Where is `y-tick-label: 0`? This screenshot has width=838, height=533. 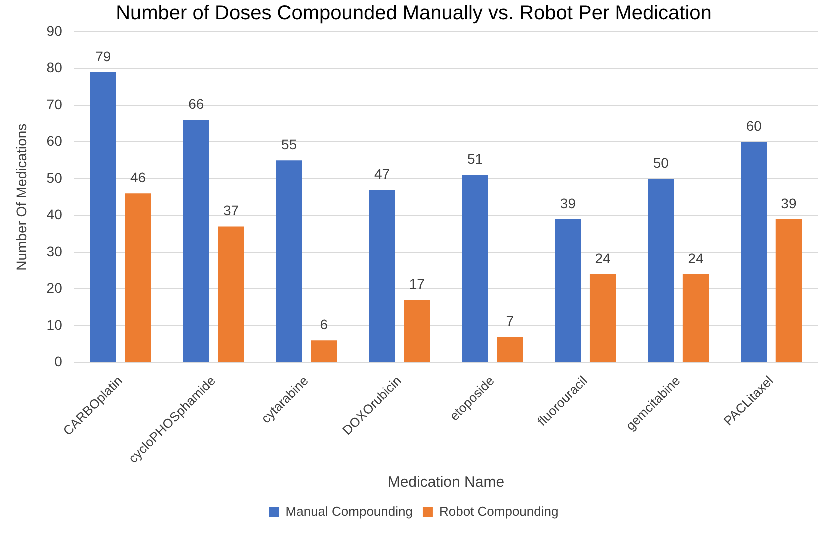
y-tick-label: 0 is located at coordinates (58, 362).